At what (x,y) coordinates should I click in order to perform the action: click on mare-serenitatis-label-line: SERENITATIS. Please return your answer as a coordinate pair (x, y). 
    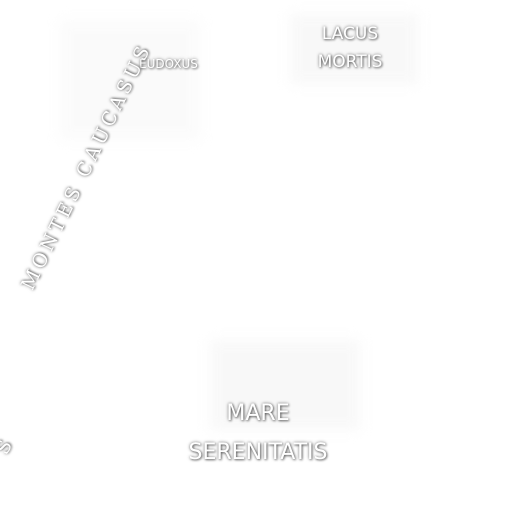
    Looking at the image, I should click on (258, 452).